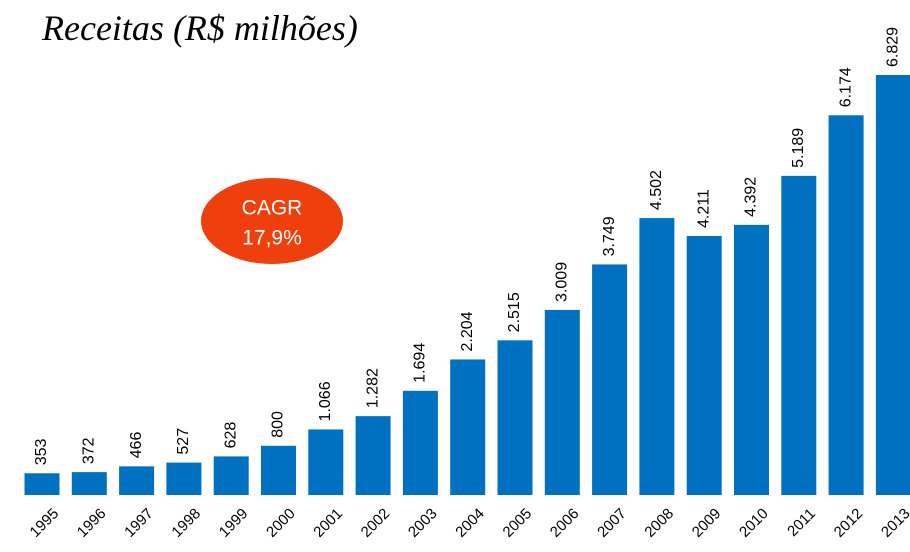 Image resolution: width=910 pixels, height=552 pixels. What do you see at coordinates (420, 363) in the screenshot?
I see `value-label: 1.694` at bounding box center [420, 363].